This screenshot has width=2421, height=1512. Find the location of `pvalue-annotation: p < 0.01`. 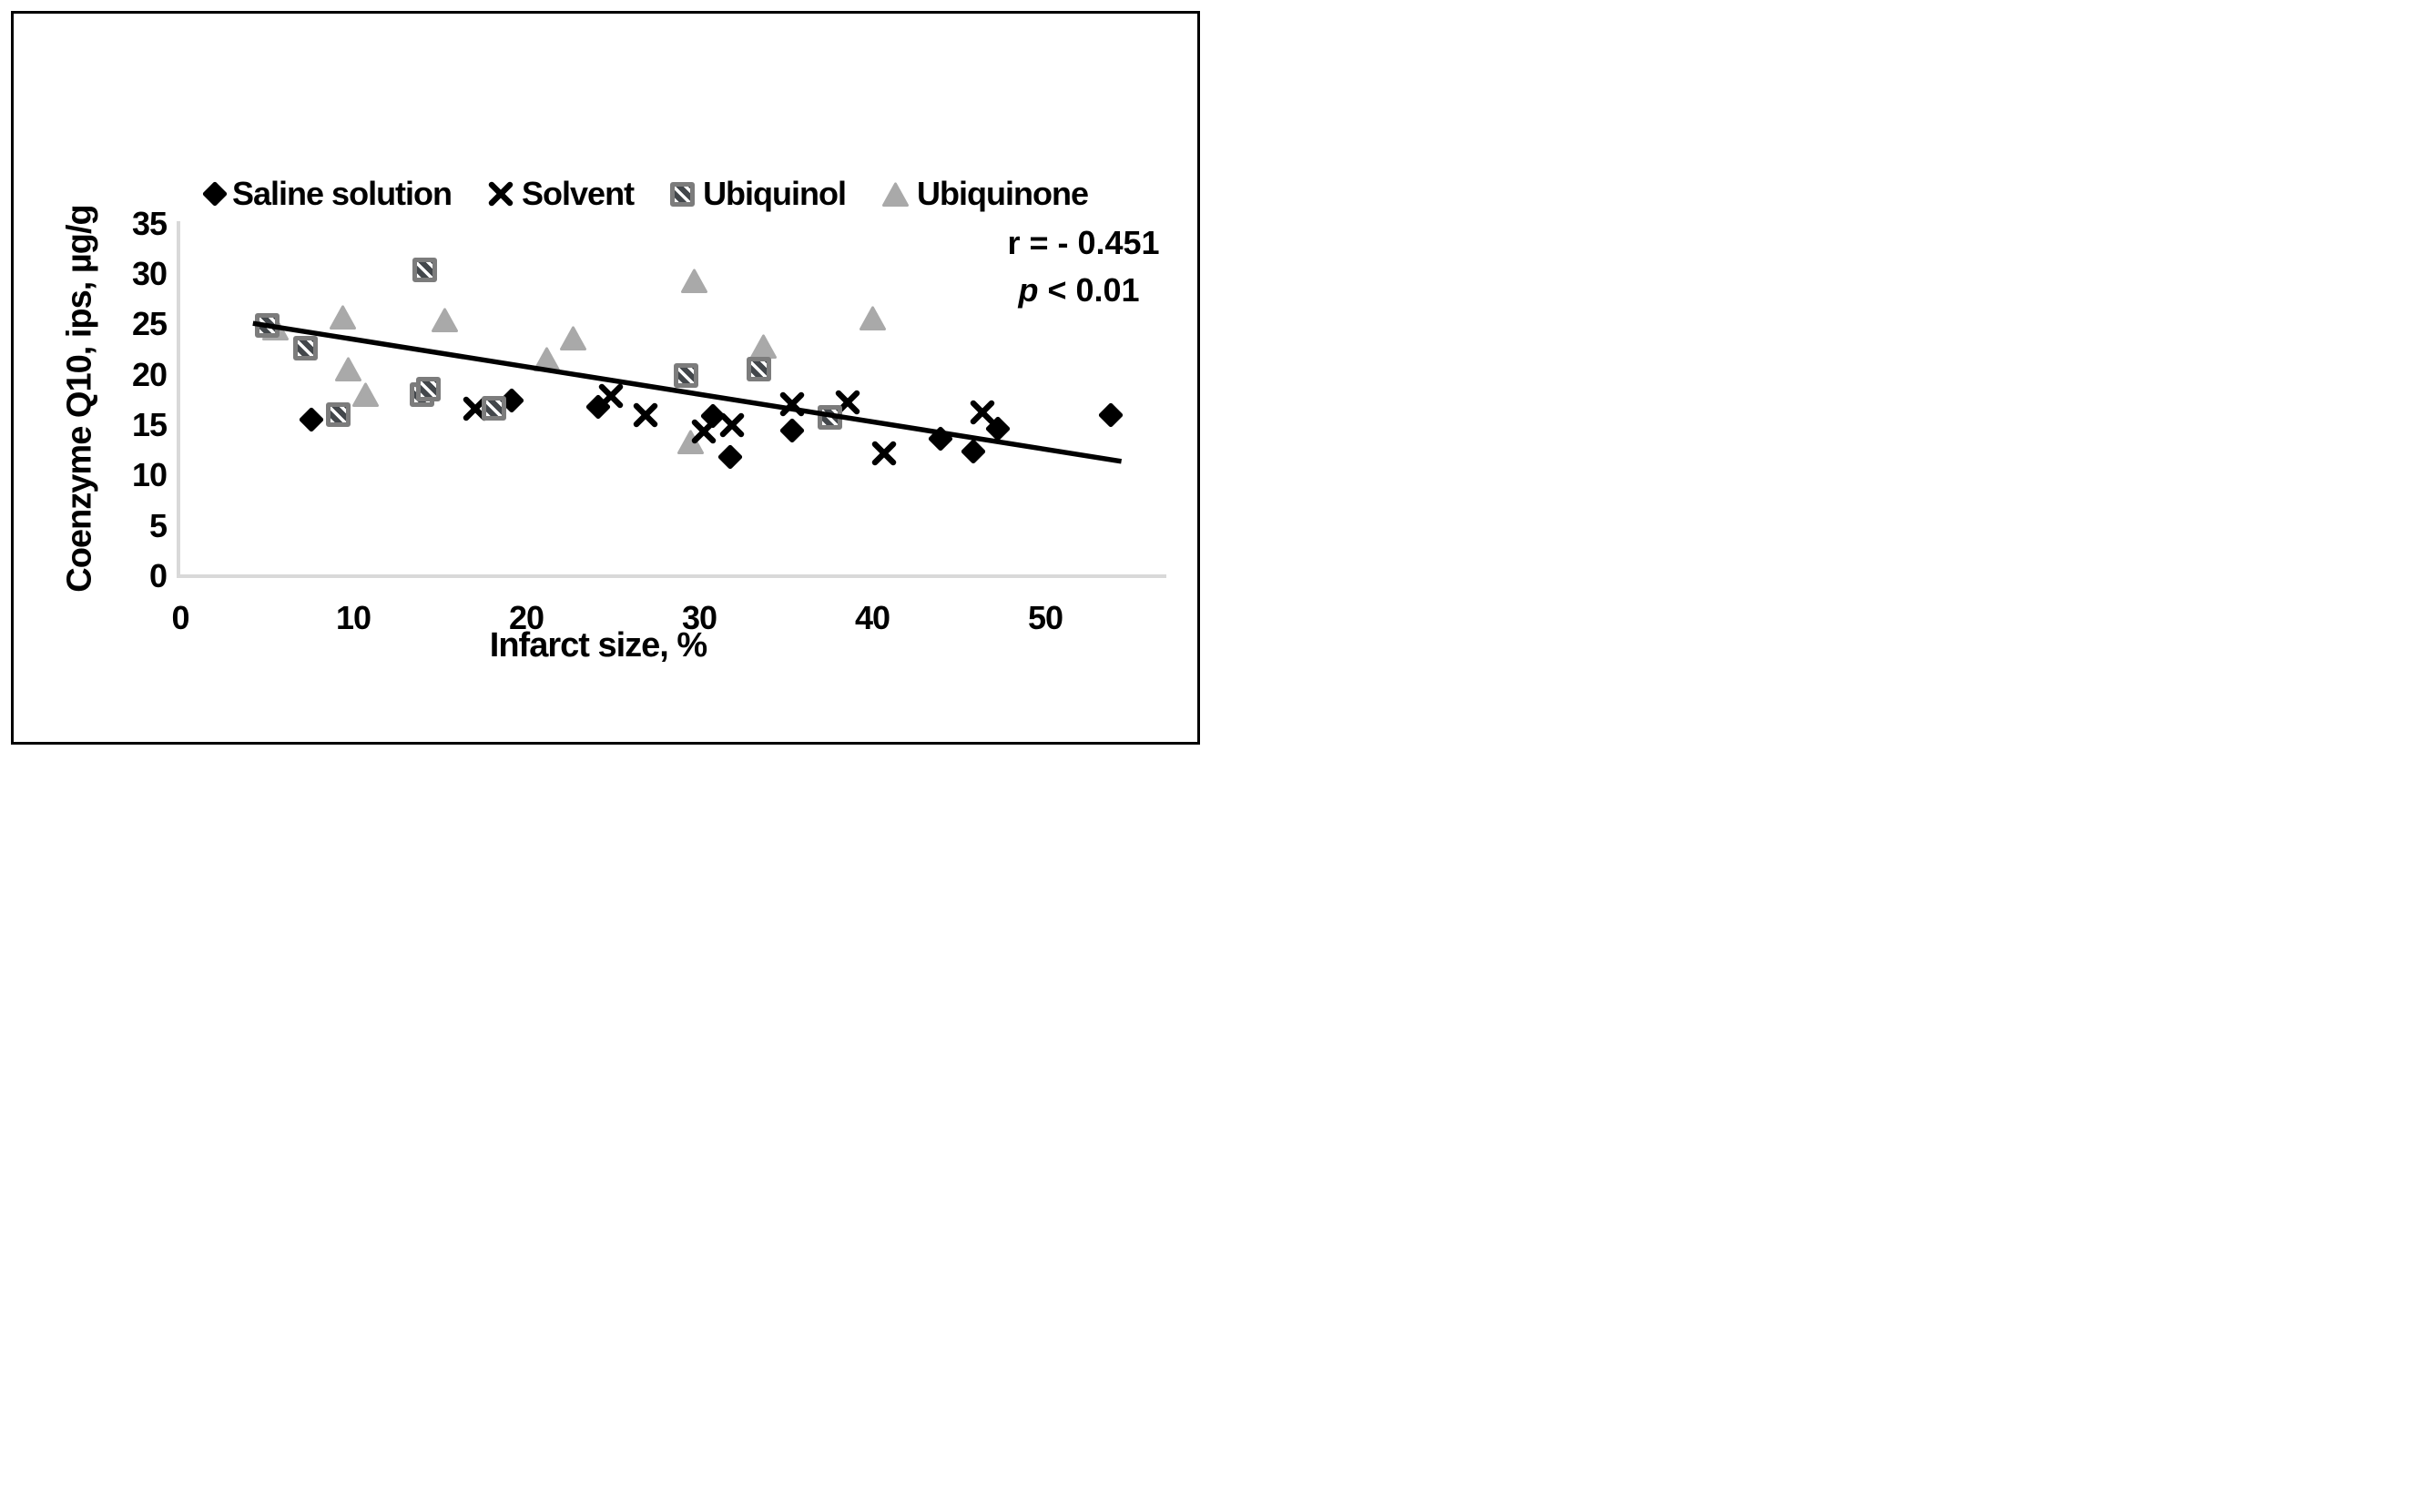

pvalue-annotation: p < 0.01 is located at coordinates (1079, 290).